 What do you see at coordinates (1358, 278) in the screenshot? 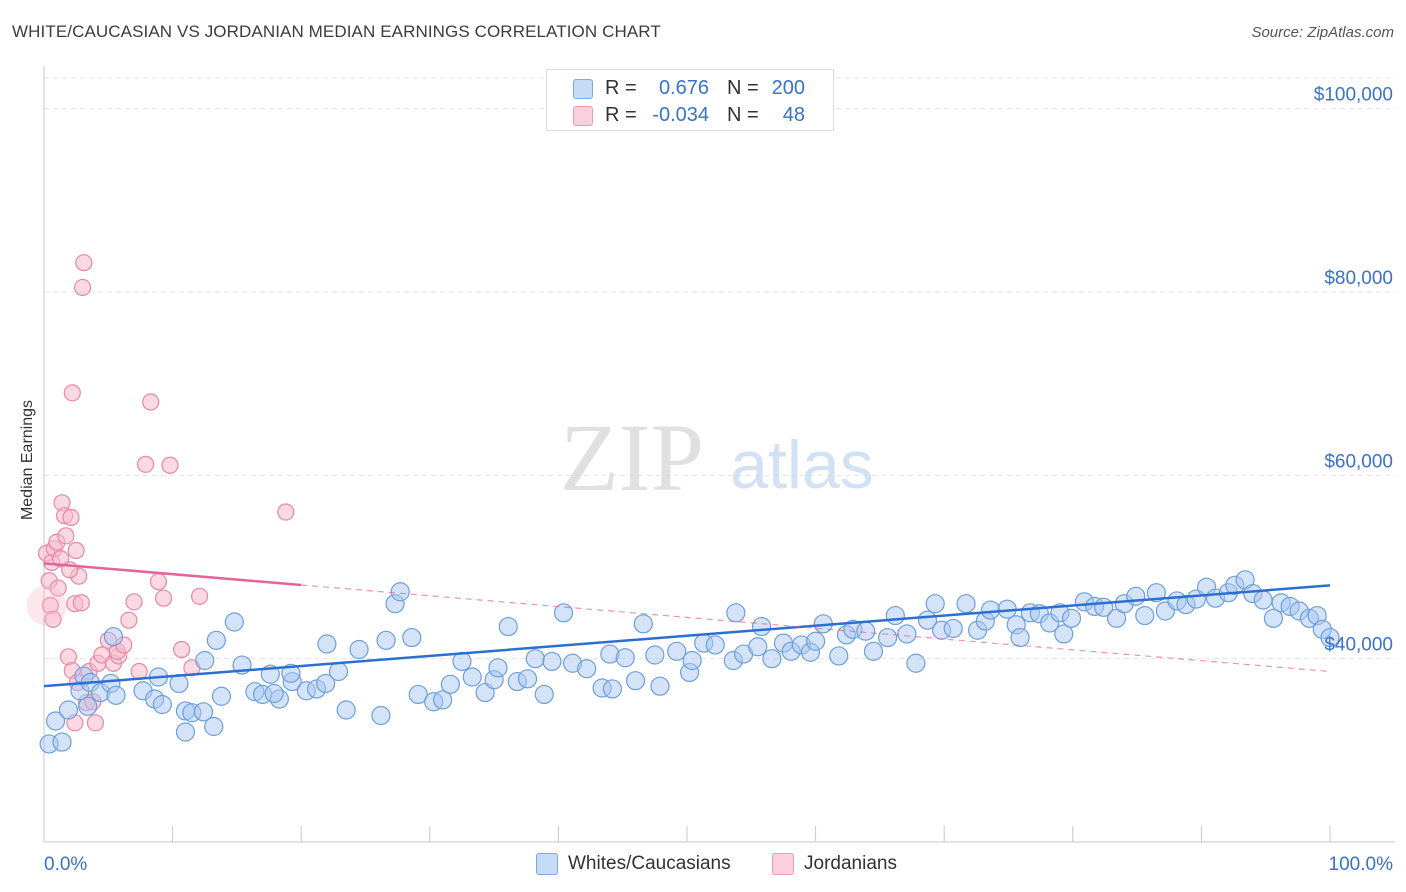
I see `y-tick-label: $80,000` at bounding box center [1358, 278].